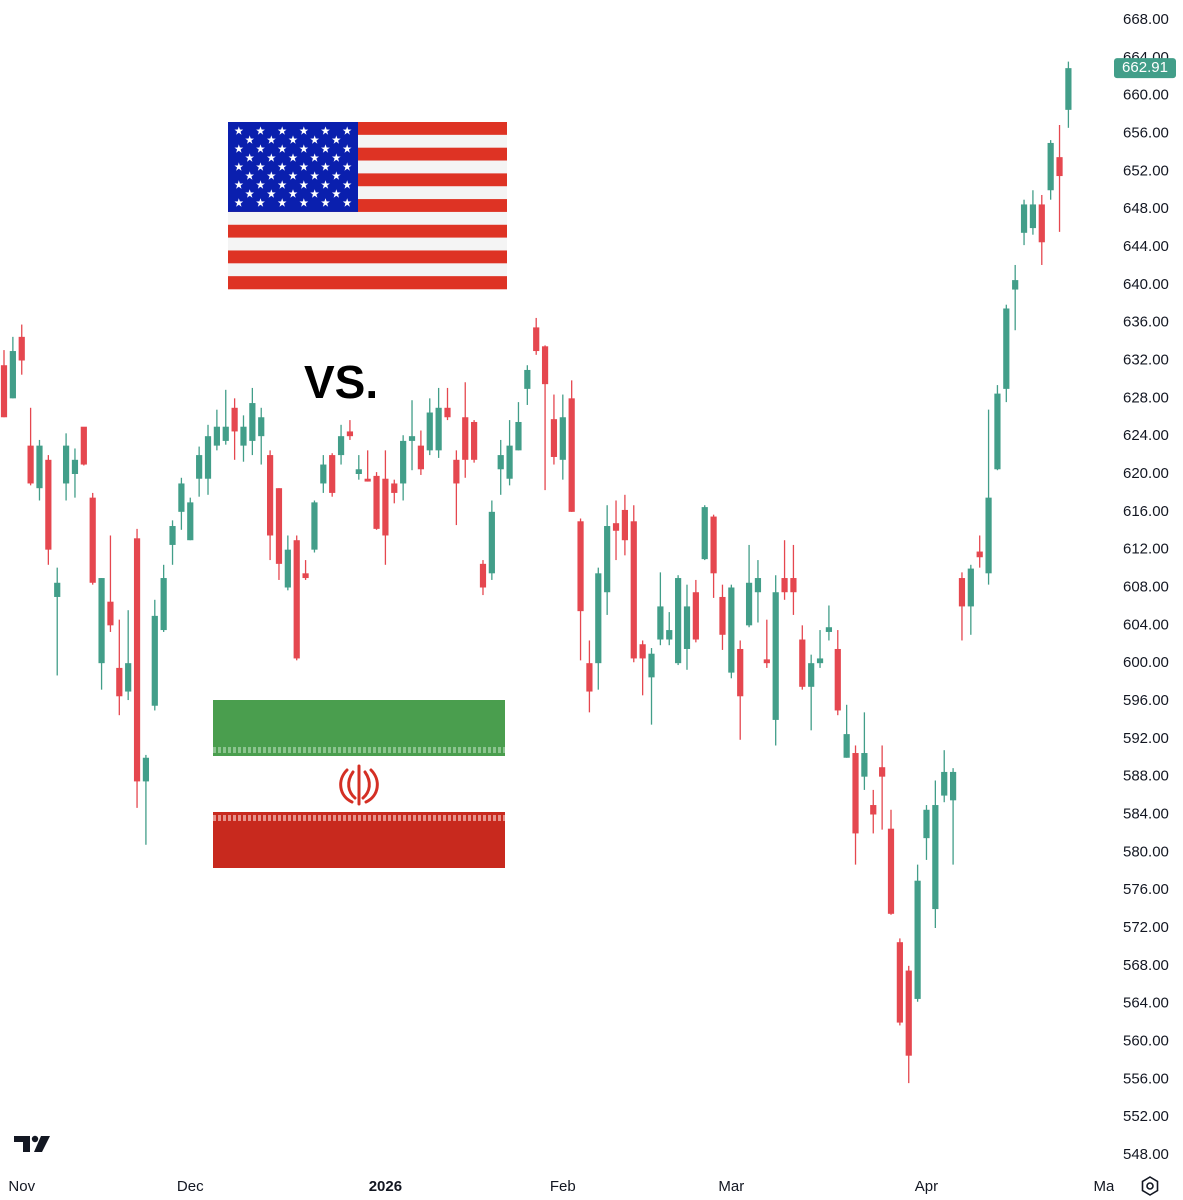  I want to click on y-tick-label: 584.00, so click(1146, 813).